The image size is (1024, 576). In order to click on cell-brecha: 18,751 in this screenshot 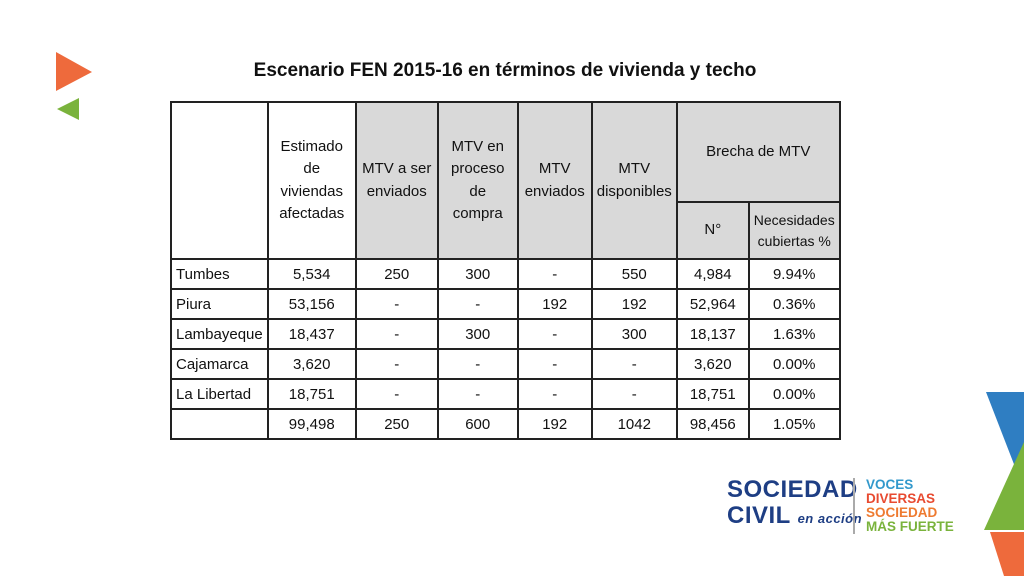, I will do `click(712, 394)`.